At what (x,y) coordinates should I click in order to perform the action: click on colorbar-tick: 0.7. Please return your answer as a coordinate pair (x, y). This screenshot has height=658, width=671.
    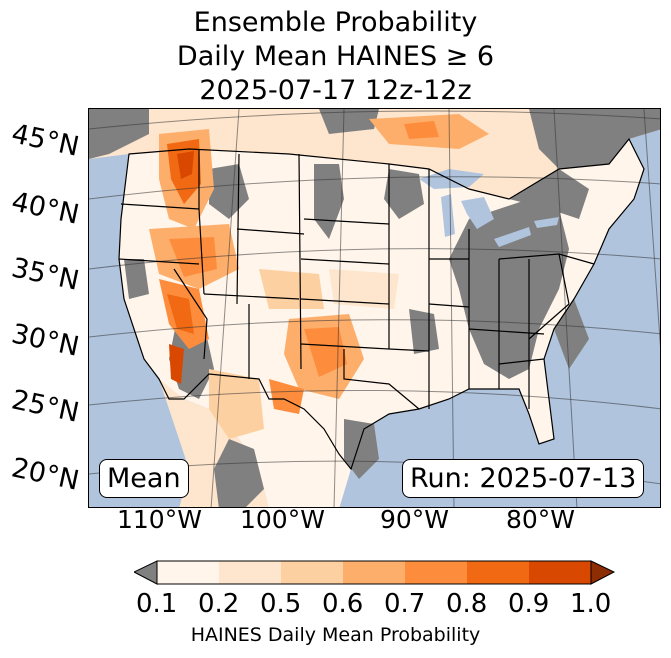
    Looking at the image, I should click on (405, 604).